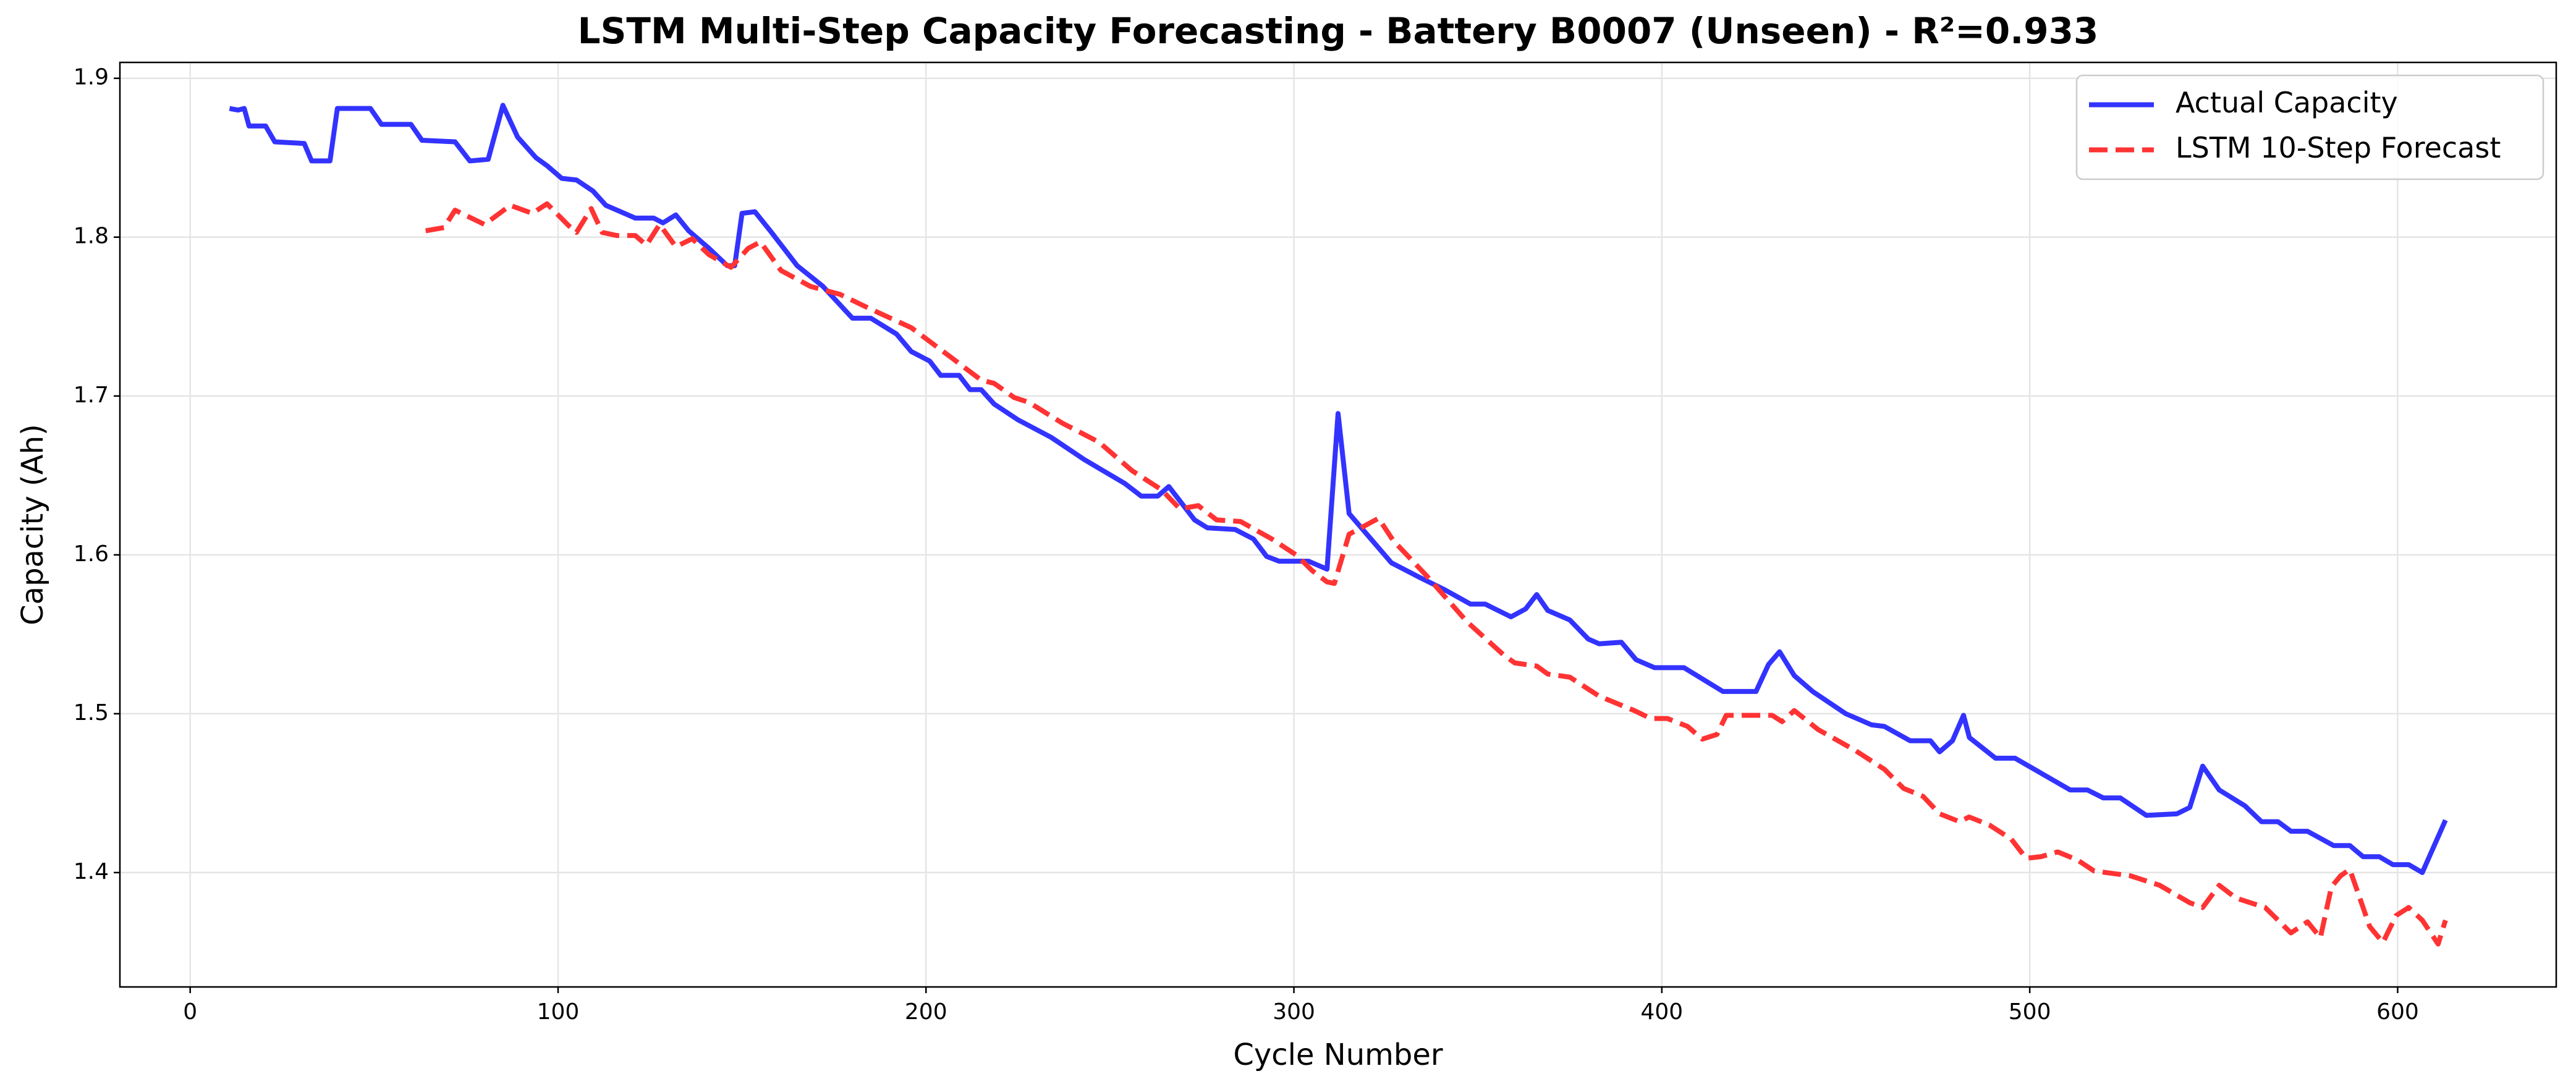 The height and width of the screenshot is (1092, 2576). Describe the element at coordinates (2338, 147) in the screenshot. I see `legend-label: LSTM 10-Step Forecast` at that location.